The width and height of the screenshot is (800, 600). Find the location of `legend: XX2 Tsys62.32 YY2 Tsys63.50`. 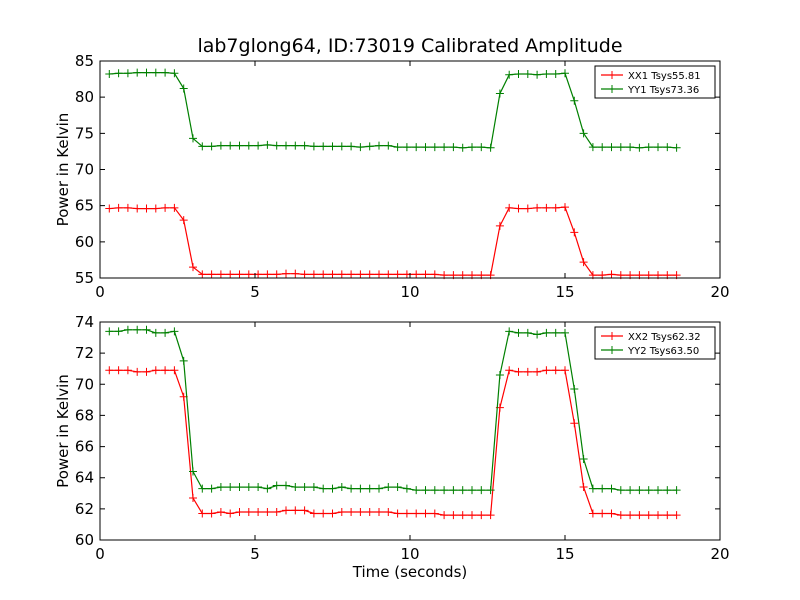

legend: XX2 Tsys62.32 YY2 Tsys63.50 is located at coordinates (655, 343).